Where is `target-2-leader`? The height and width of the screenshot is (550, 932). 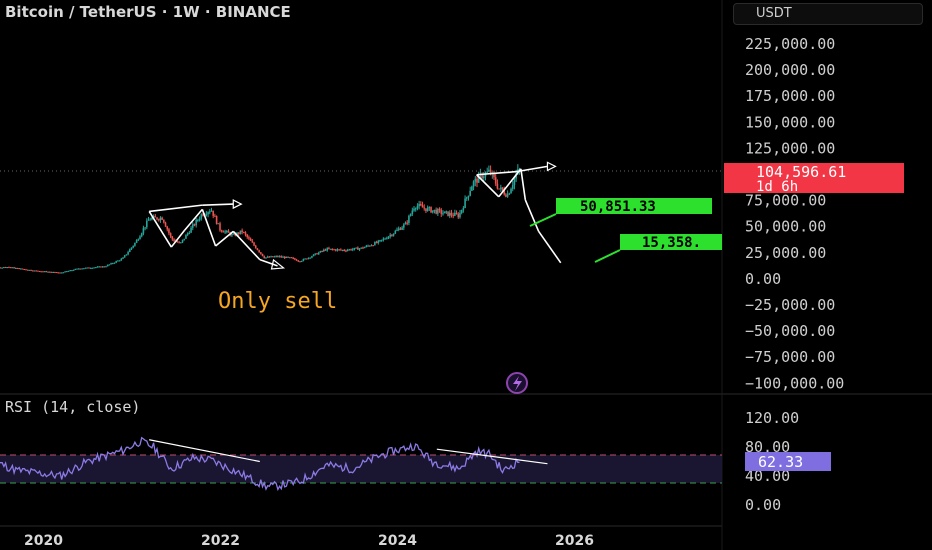
target-2-leader is located at coordinates (607, 256).